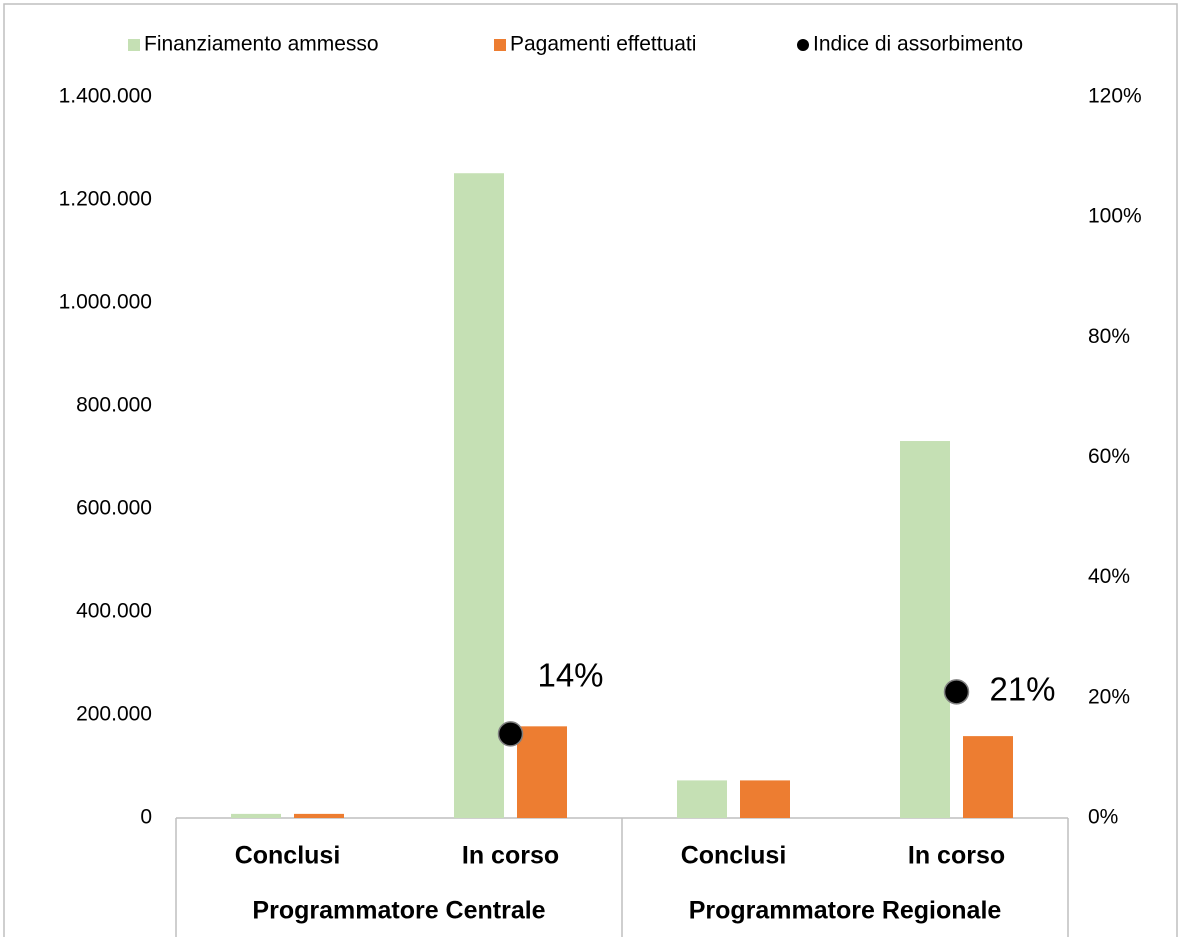 The height and width of the screenshot is (937, 1183). What do you see at coordinates (261, 44) in the screenshot?
I see `legend-label: Finanziamento ammesso` at bounding box center [261, 44].